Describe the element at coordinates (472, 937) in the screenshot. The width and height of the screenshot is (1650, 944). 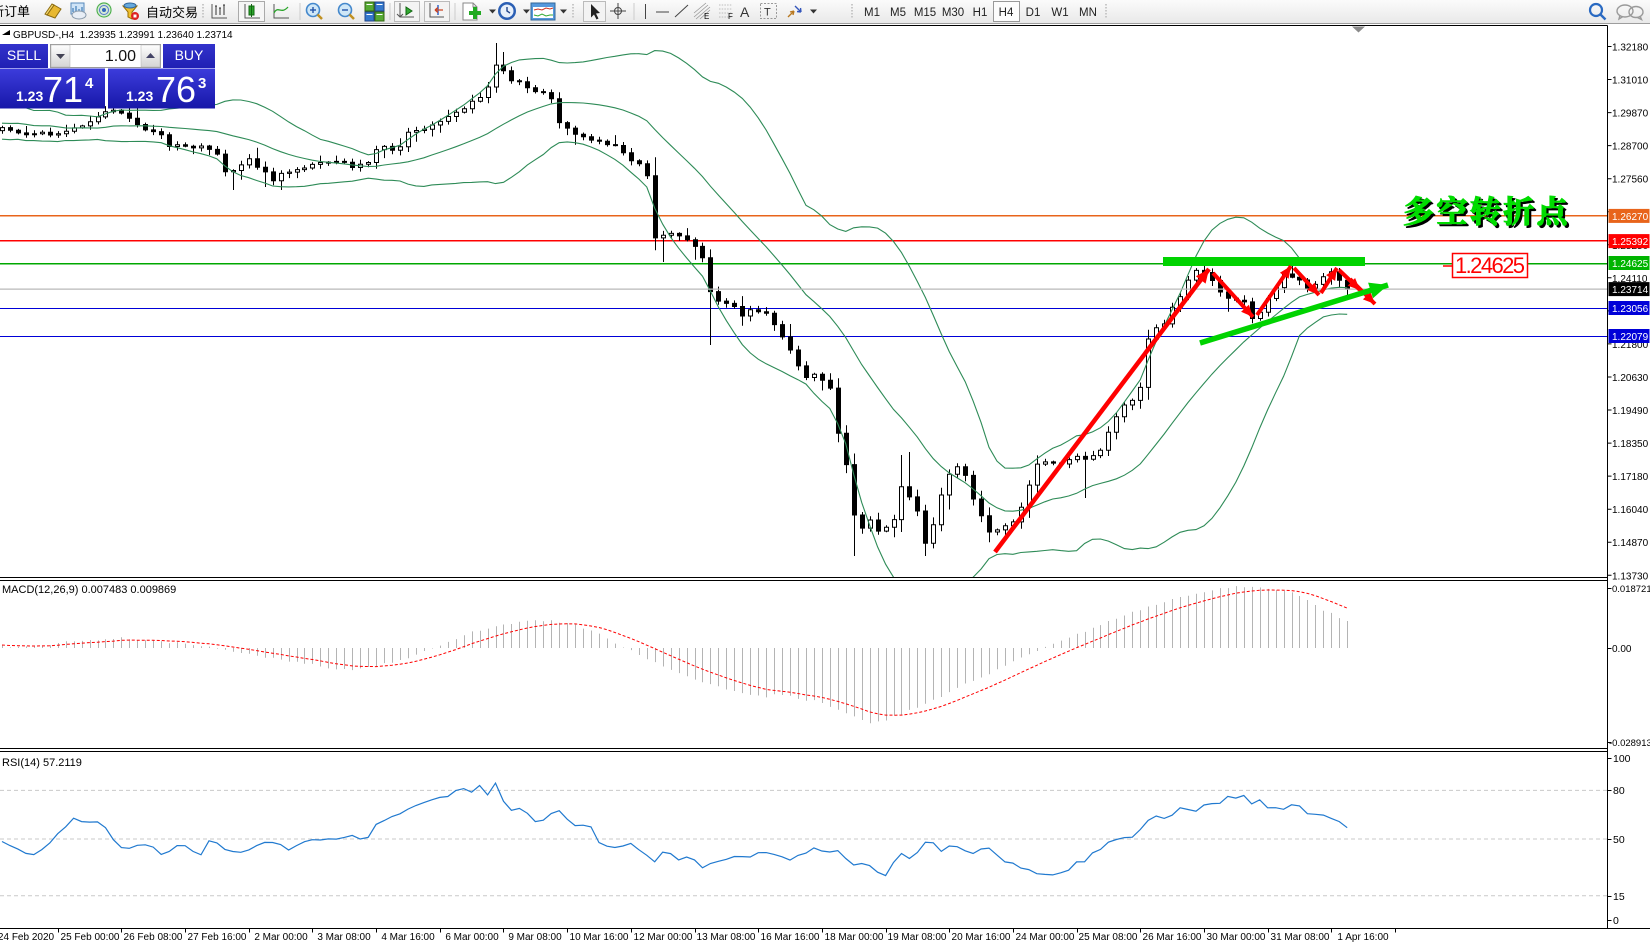
I see `svg-text: 6 Mar 00:00` at that location.